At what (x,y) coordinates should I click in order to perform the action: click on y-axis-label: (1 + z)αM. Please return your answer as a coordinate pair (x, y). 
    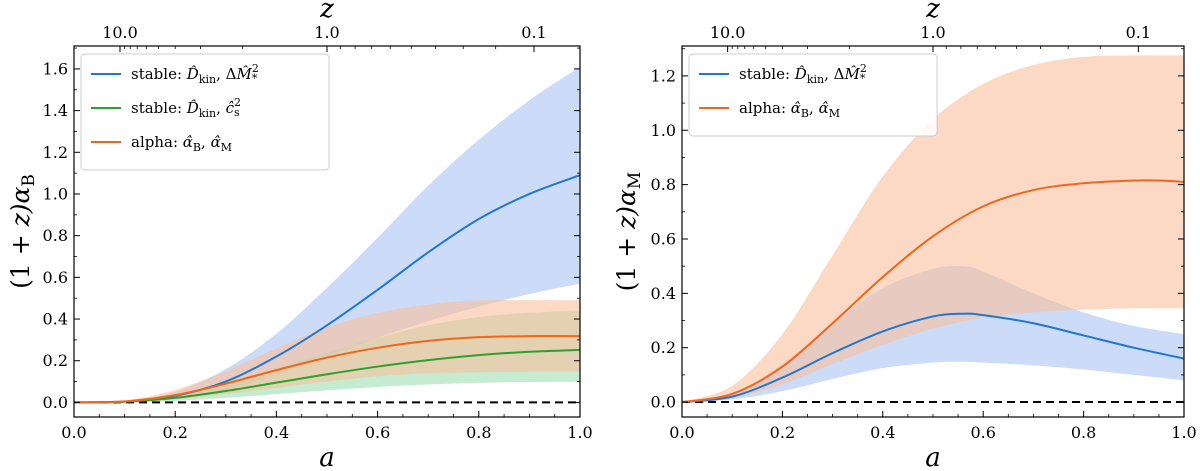
    Looking at the image, I should click on (628, 232).